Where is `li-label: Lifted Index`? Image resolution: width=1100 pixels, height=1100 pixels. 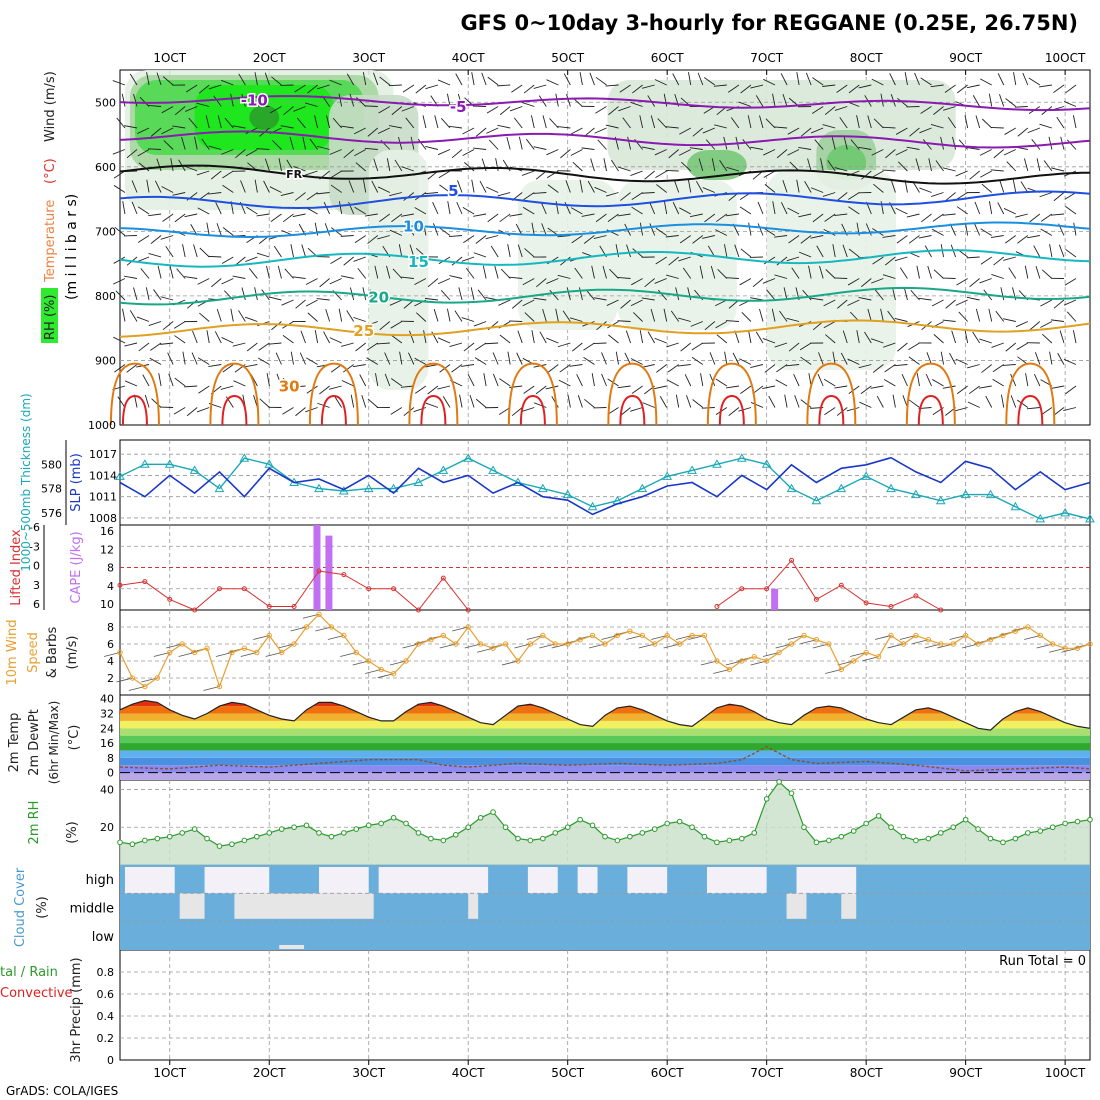
li-label: Lifted Index is located at coordinates (16, 567).